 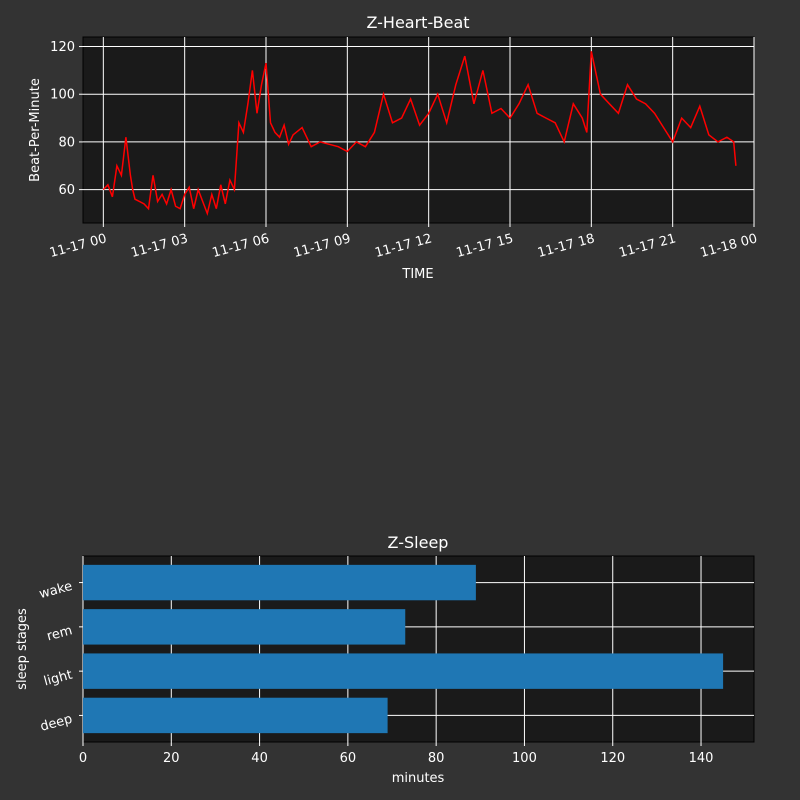 What do you see at coordinates (62, 95) in the screenshot?
I see `hr-y-tick-label: 100` at bounding box center [62, 95].